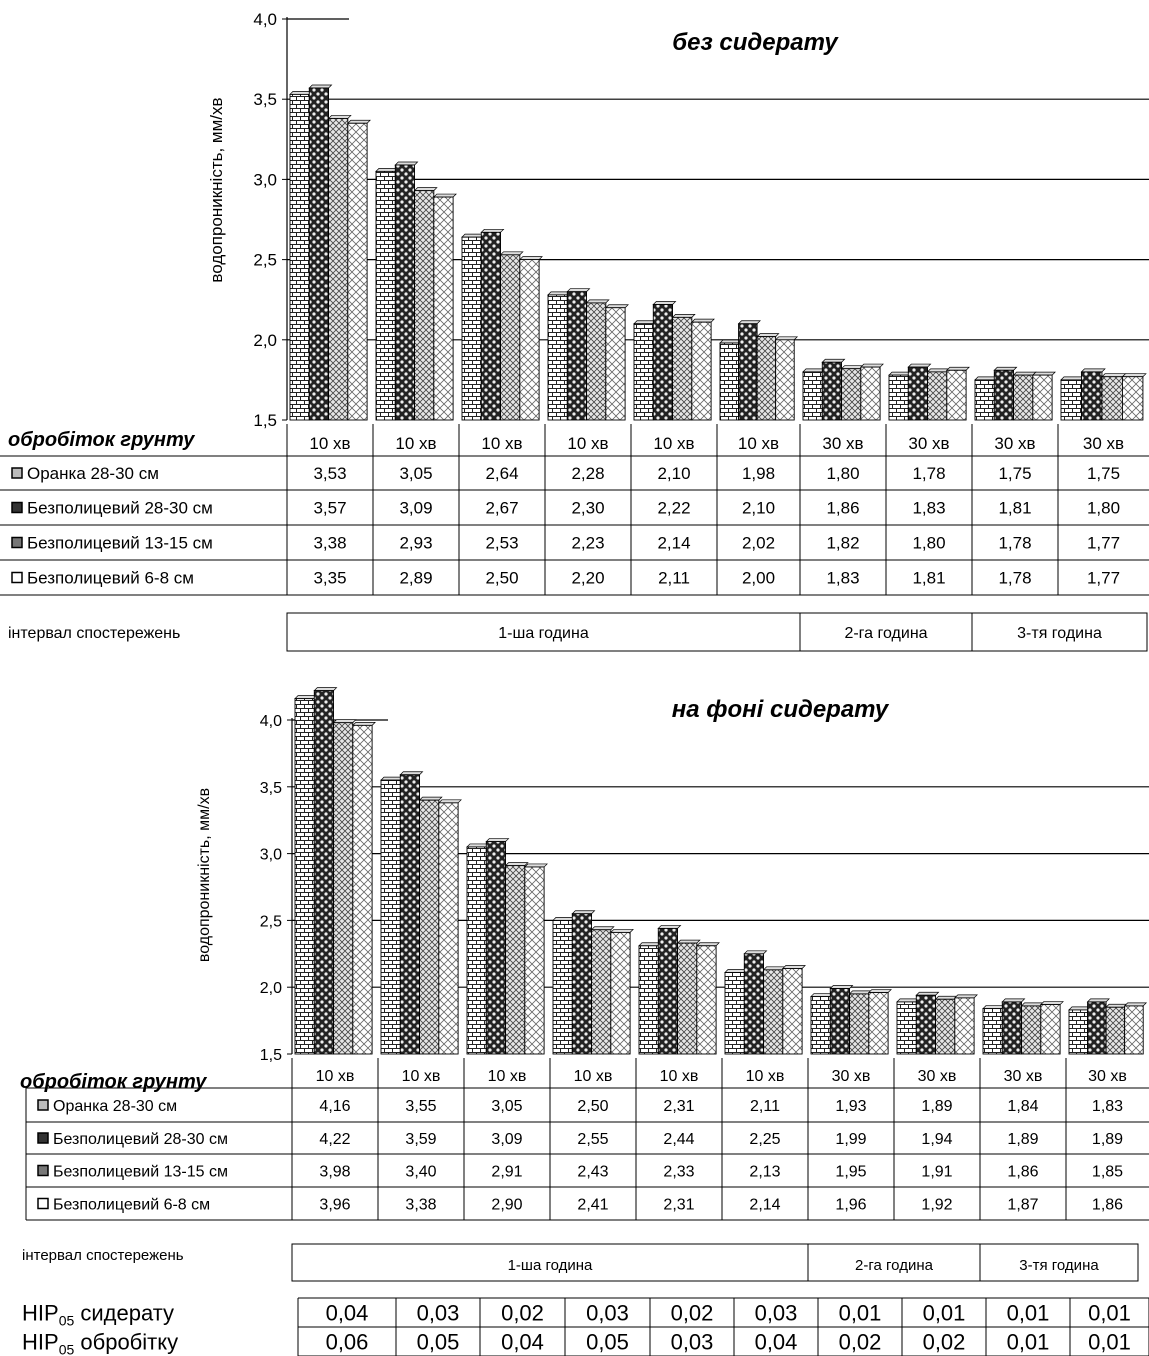 The width and height of the screenshot is (1149, 1356). Describe the element at coordinates (101, 440) in the screenshot. I see `table-header: обробіток грунту` at that location.